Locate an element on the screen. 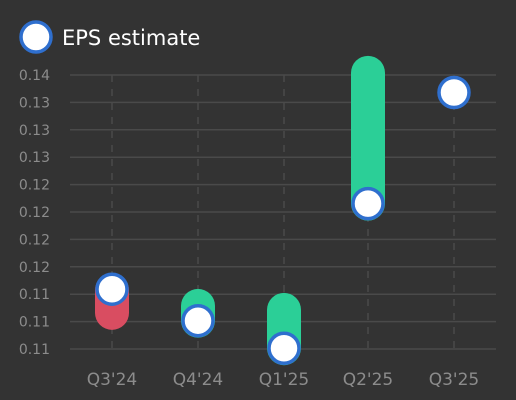 This screenshot has width=516, height=400. x-tick-label: Q1'25 is located at coordinates (284, 380).